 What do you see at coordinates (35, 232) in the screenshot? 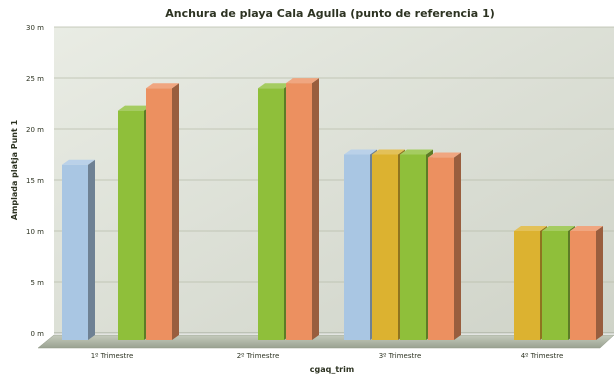
I see `y-tick-label: 10 m` at bounding box center [35, 232].